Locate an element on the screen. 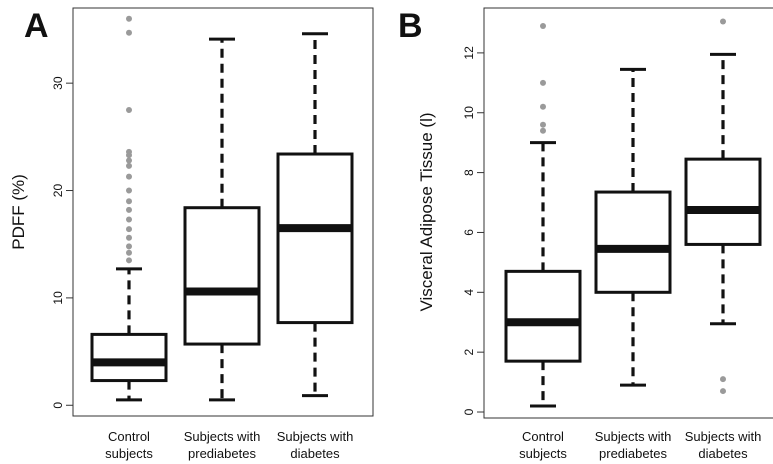 The width and height of the screenshot is (773, 464). panel-b-letter: B is located at coordinates (410, 26).